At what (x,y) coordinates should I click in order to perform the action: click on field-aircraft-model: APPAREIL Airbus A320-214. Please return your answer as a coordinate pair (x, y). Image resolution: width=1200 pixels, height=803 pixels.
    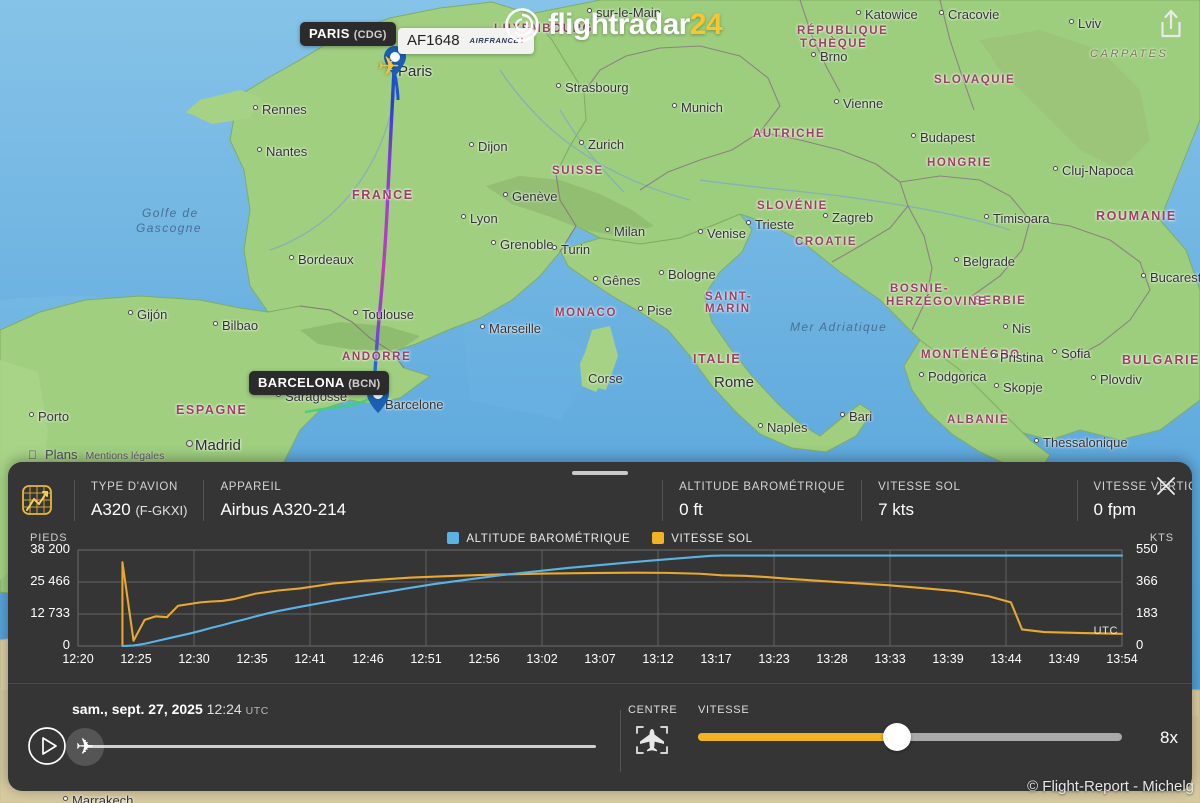
    Looking at the image, I should click on (282, 501).